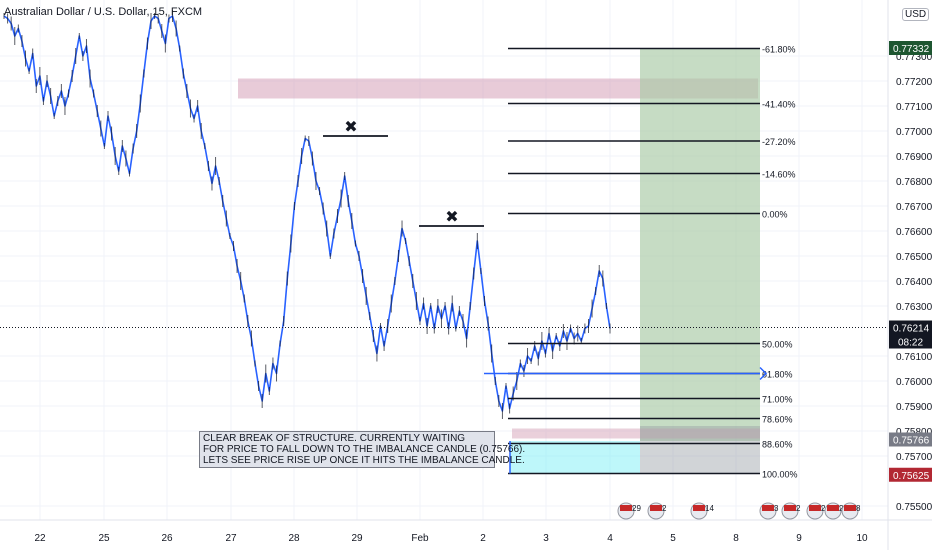 The image size is (932, 550). What do you see at coordinates (779, 175) in the screenshot?
I see `fib-level-label: -14.60%` at bounding box center [779, 175].